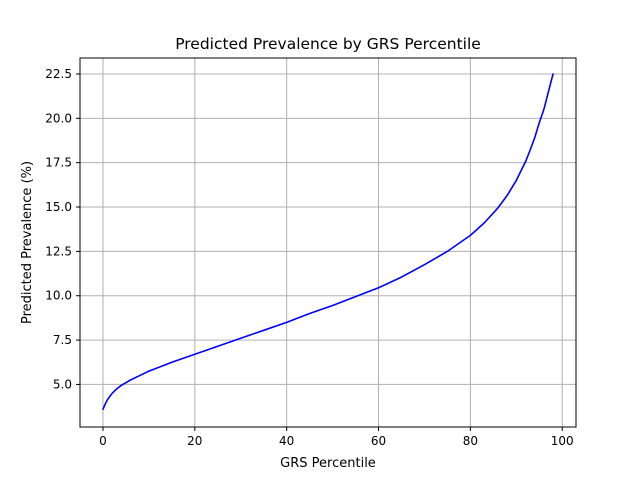 Image resolution: width=640 pixels, height=480 pixels. Describe the element at coordinates (103, 441) in the screenshot. I see `x-tick-label: 0` at that location.